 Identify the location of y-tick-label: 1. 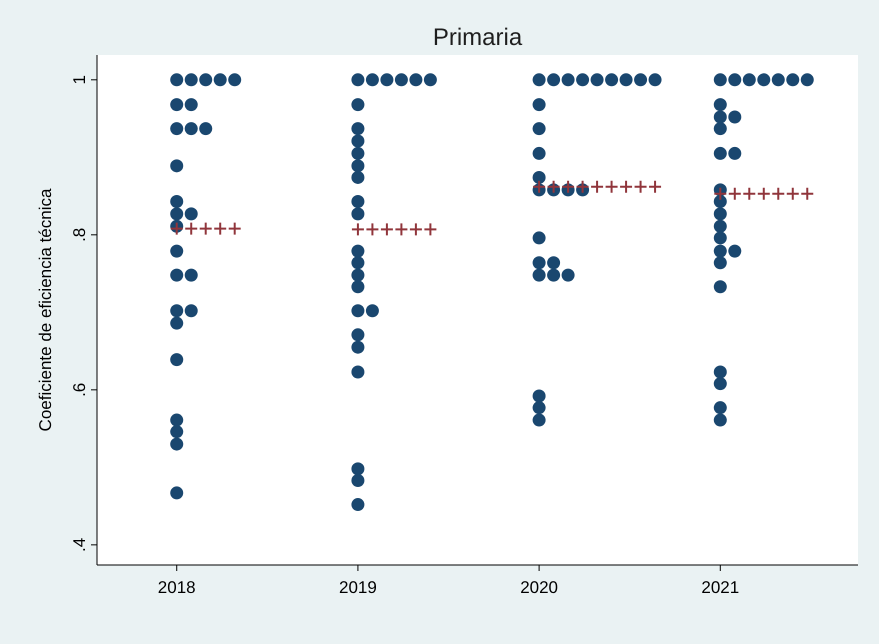
(79, 80).